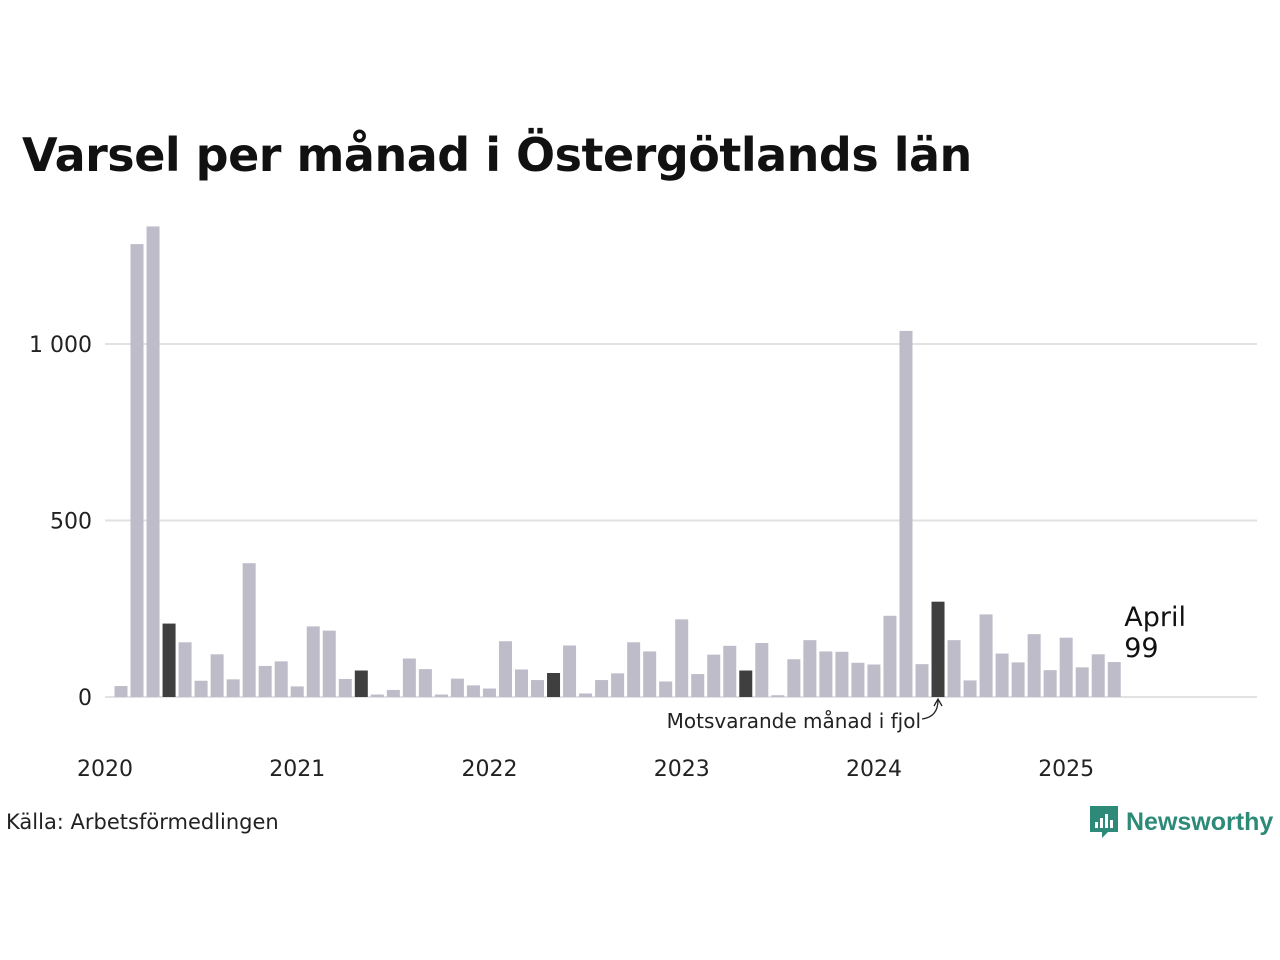 This screenshot has height=960, width=1280. Describe the element at coordinates (585, 769) in the screenshot. I see `x-axis-ticks: 2020 2021 2022 2023 2024 2025` at that location.